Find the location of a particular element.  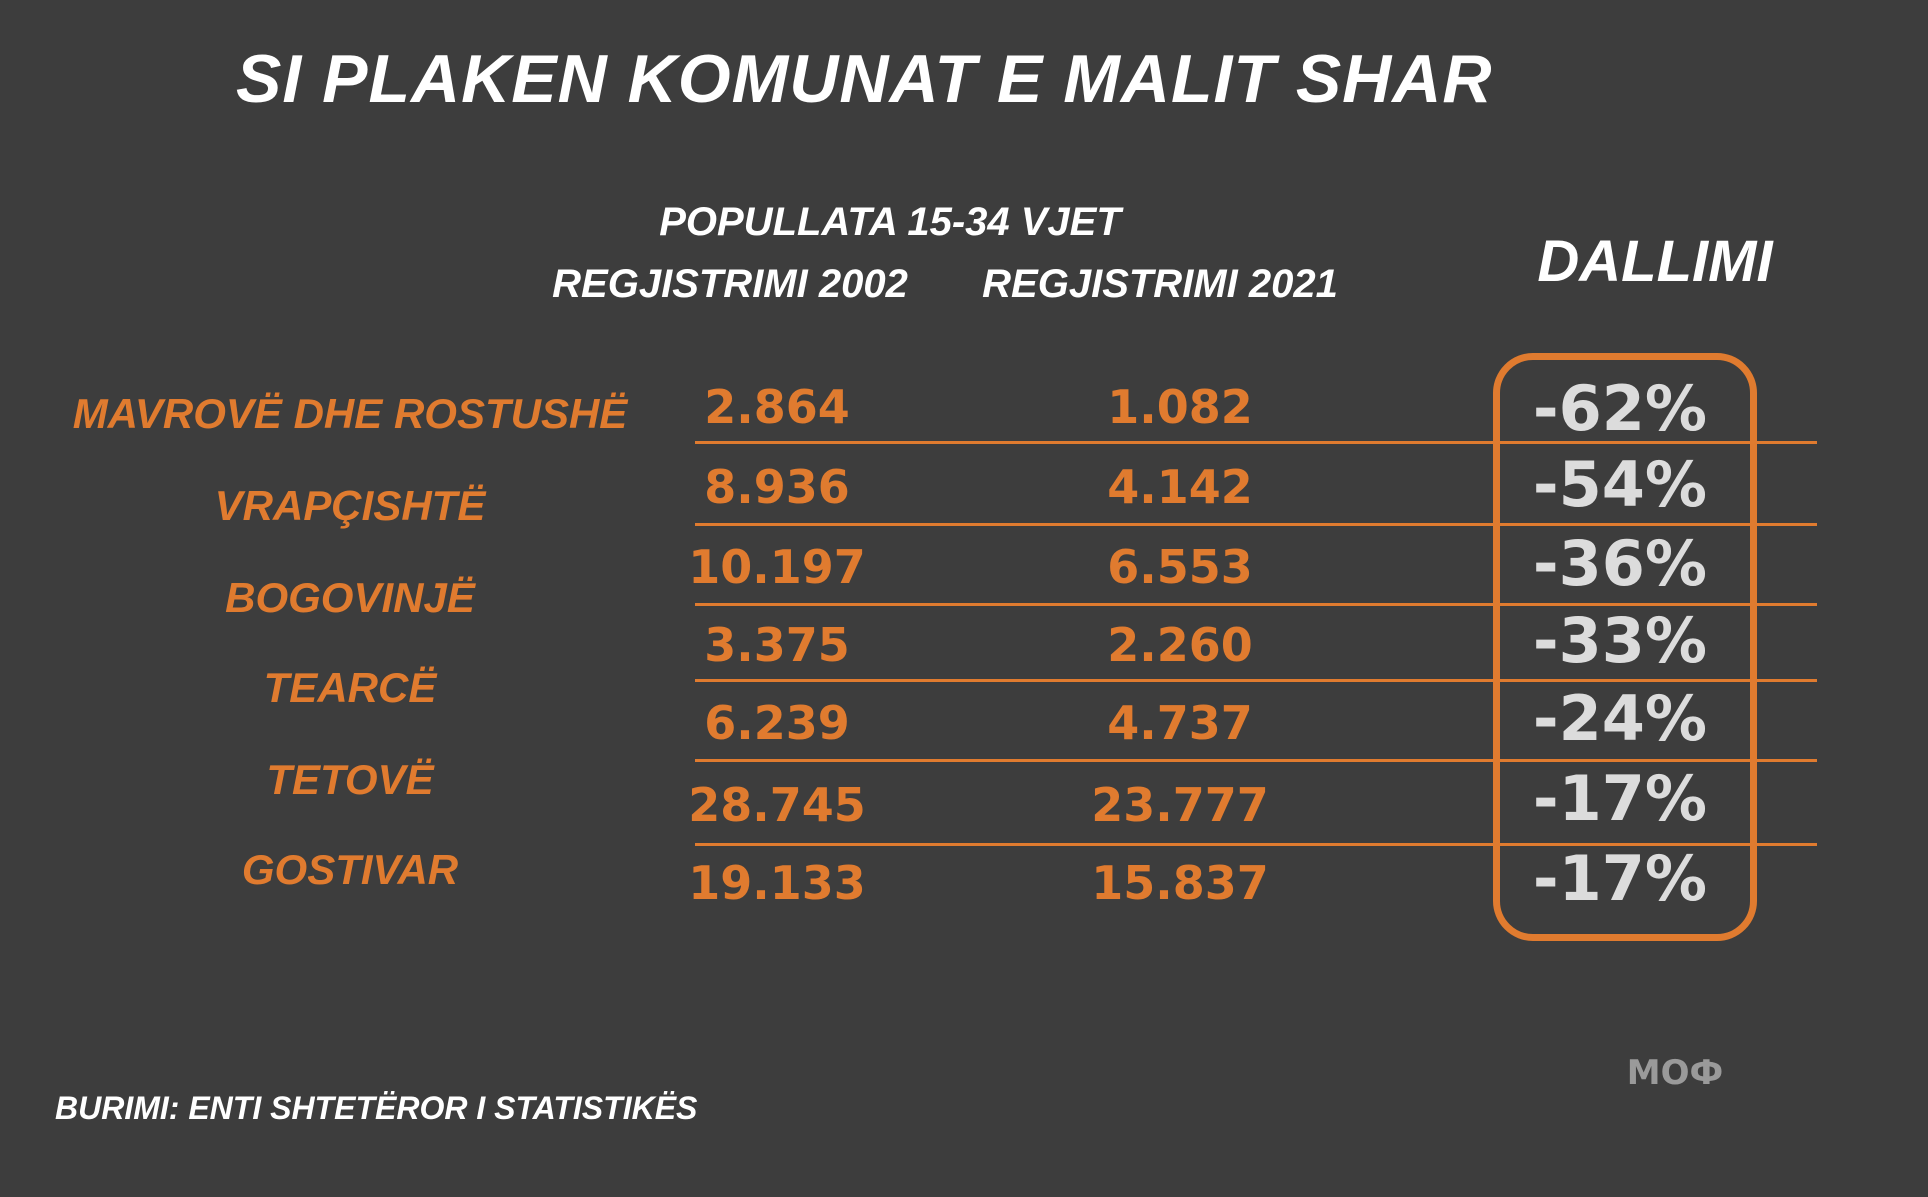

value-2002: 2.864 is located at coordinates (777, 407).